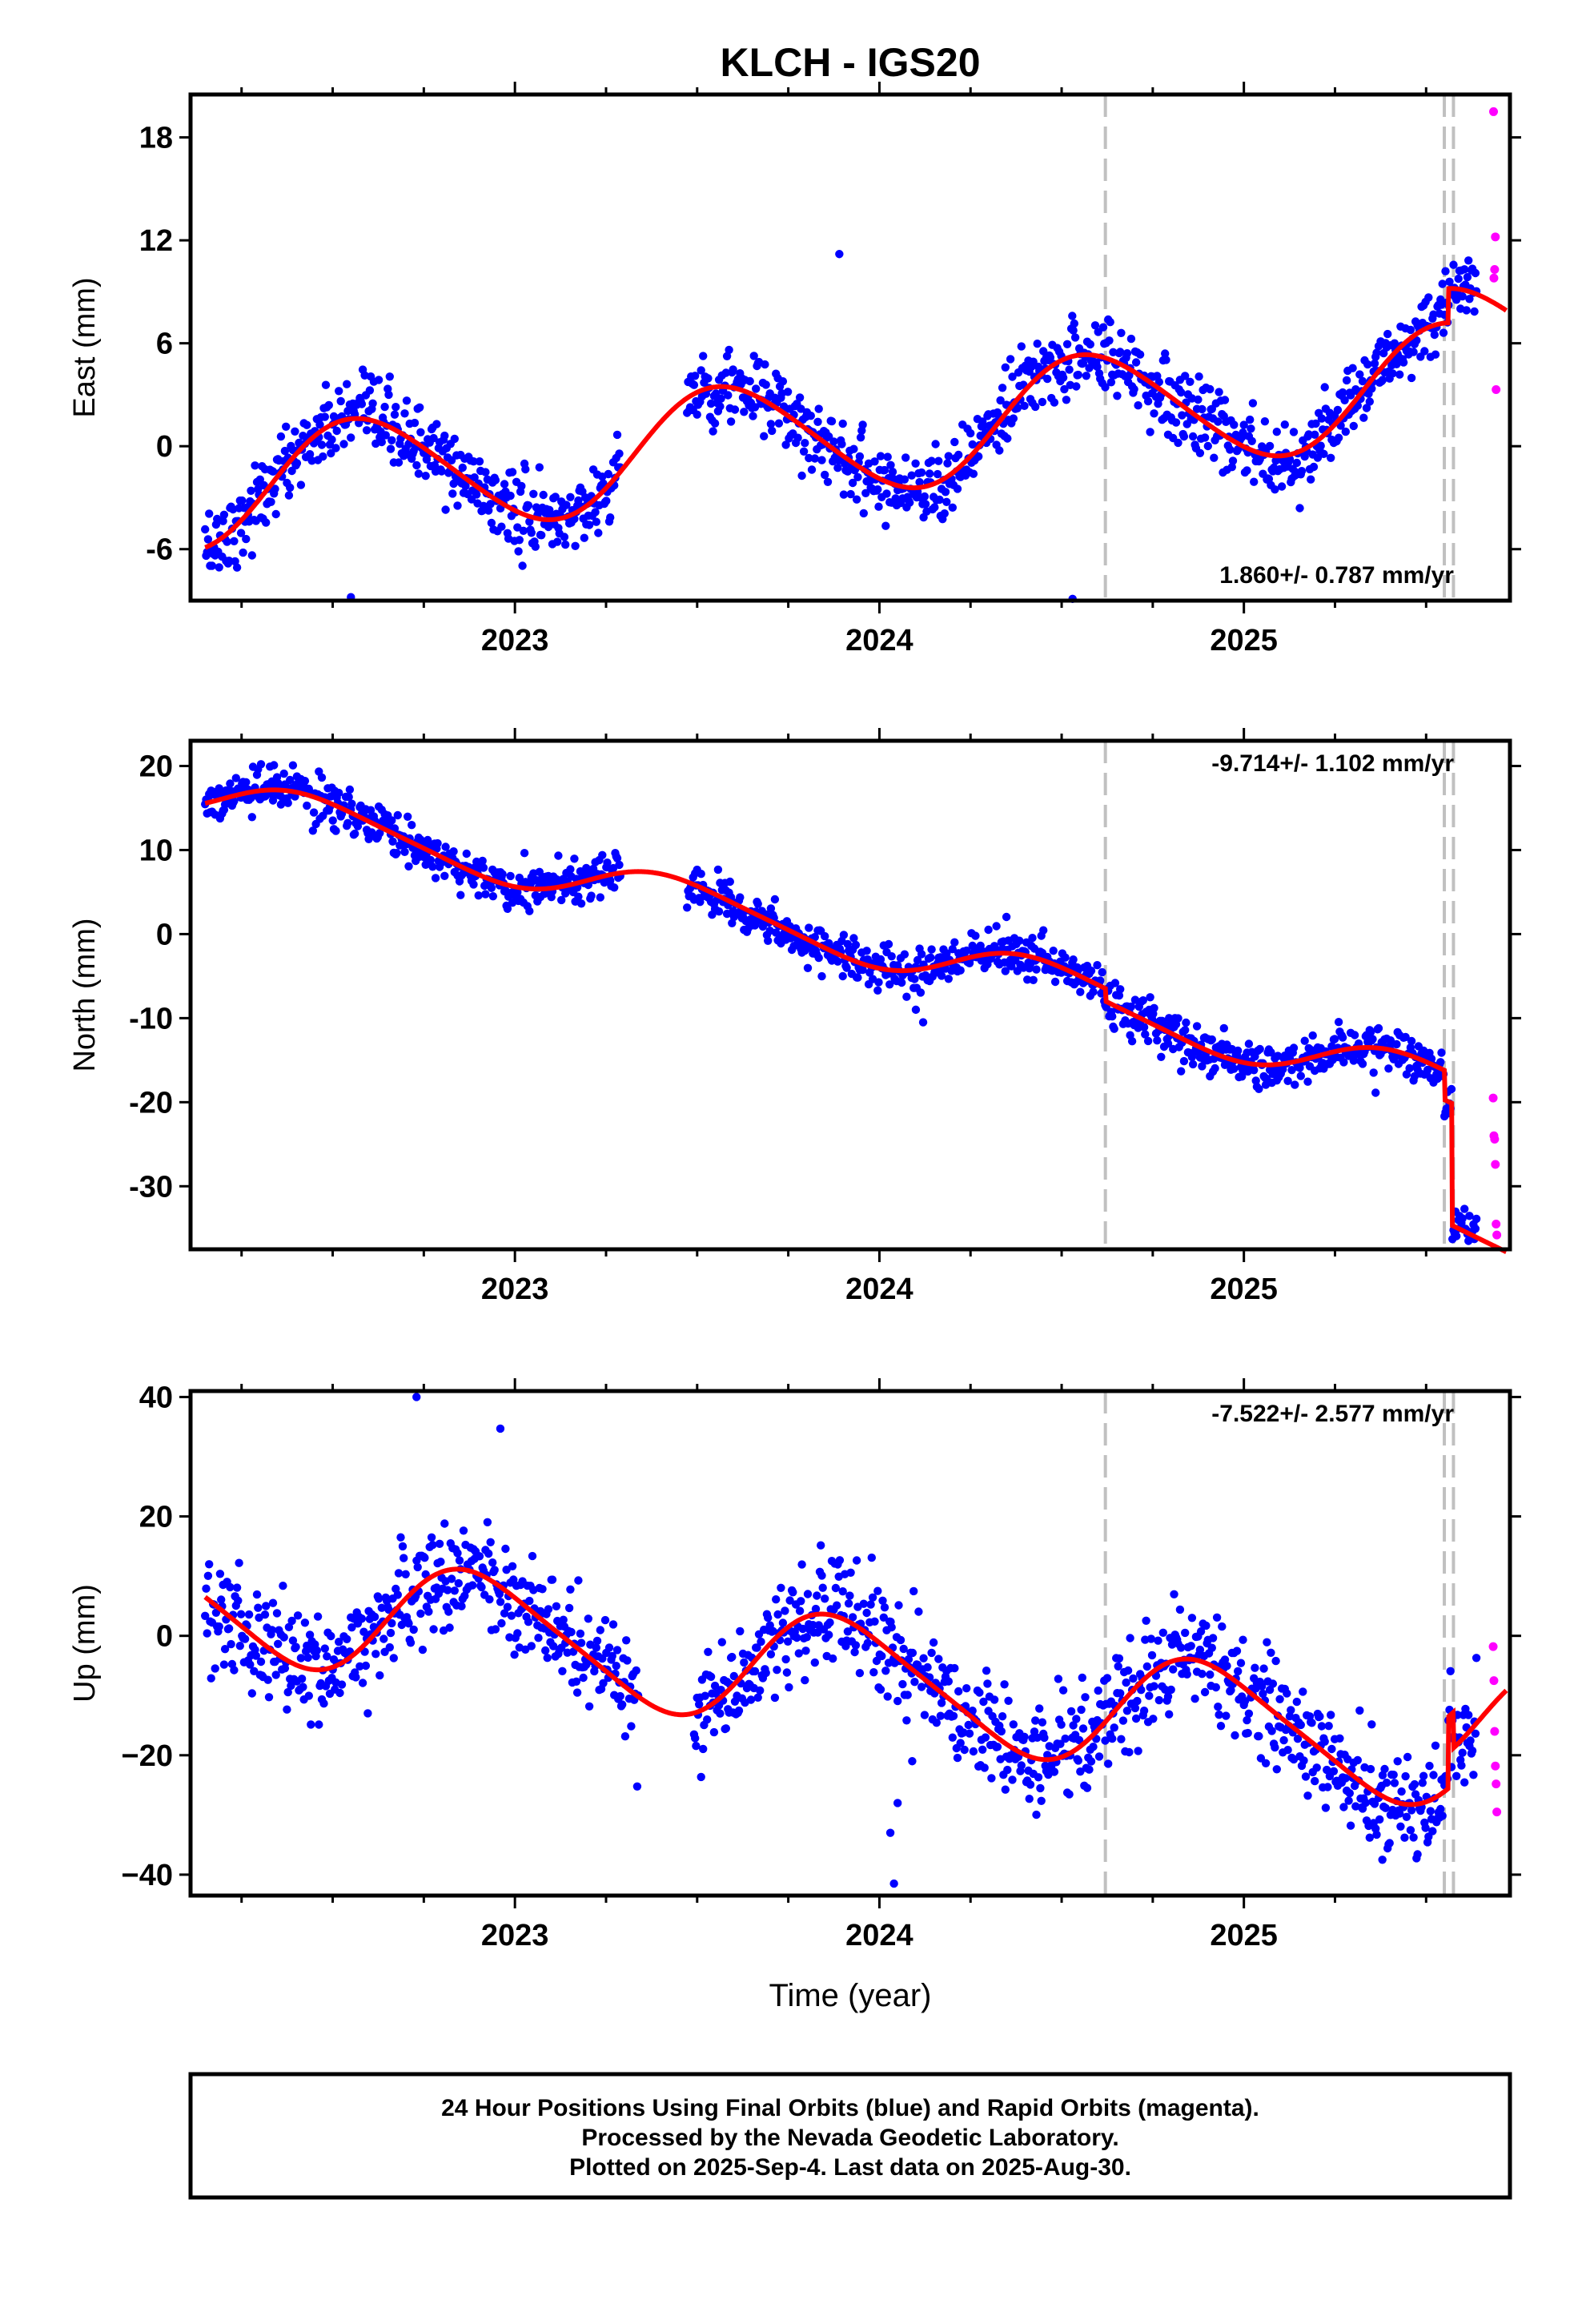  What do you see at coordinates (1332, 1414) in the screenshot?
I see `up-rate-label: -7.522+/- 2.577 mm/yr` at bounding box center [1332, 1414].